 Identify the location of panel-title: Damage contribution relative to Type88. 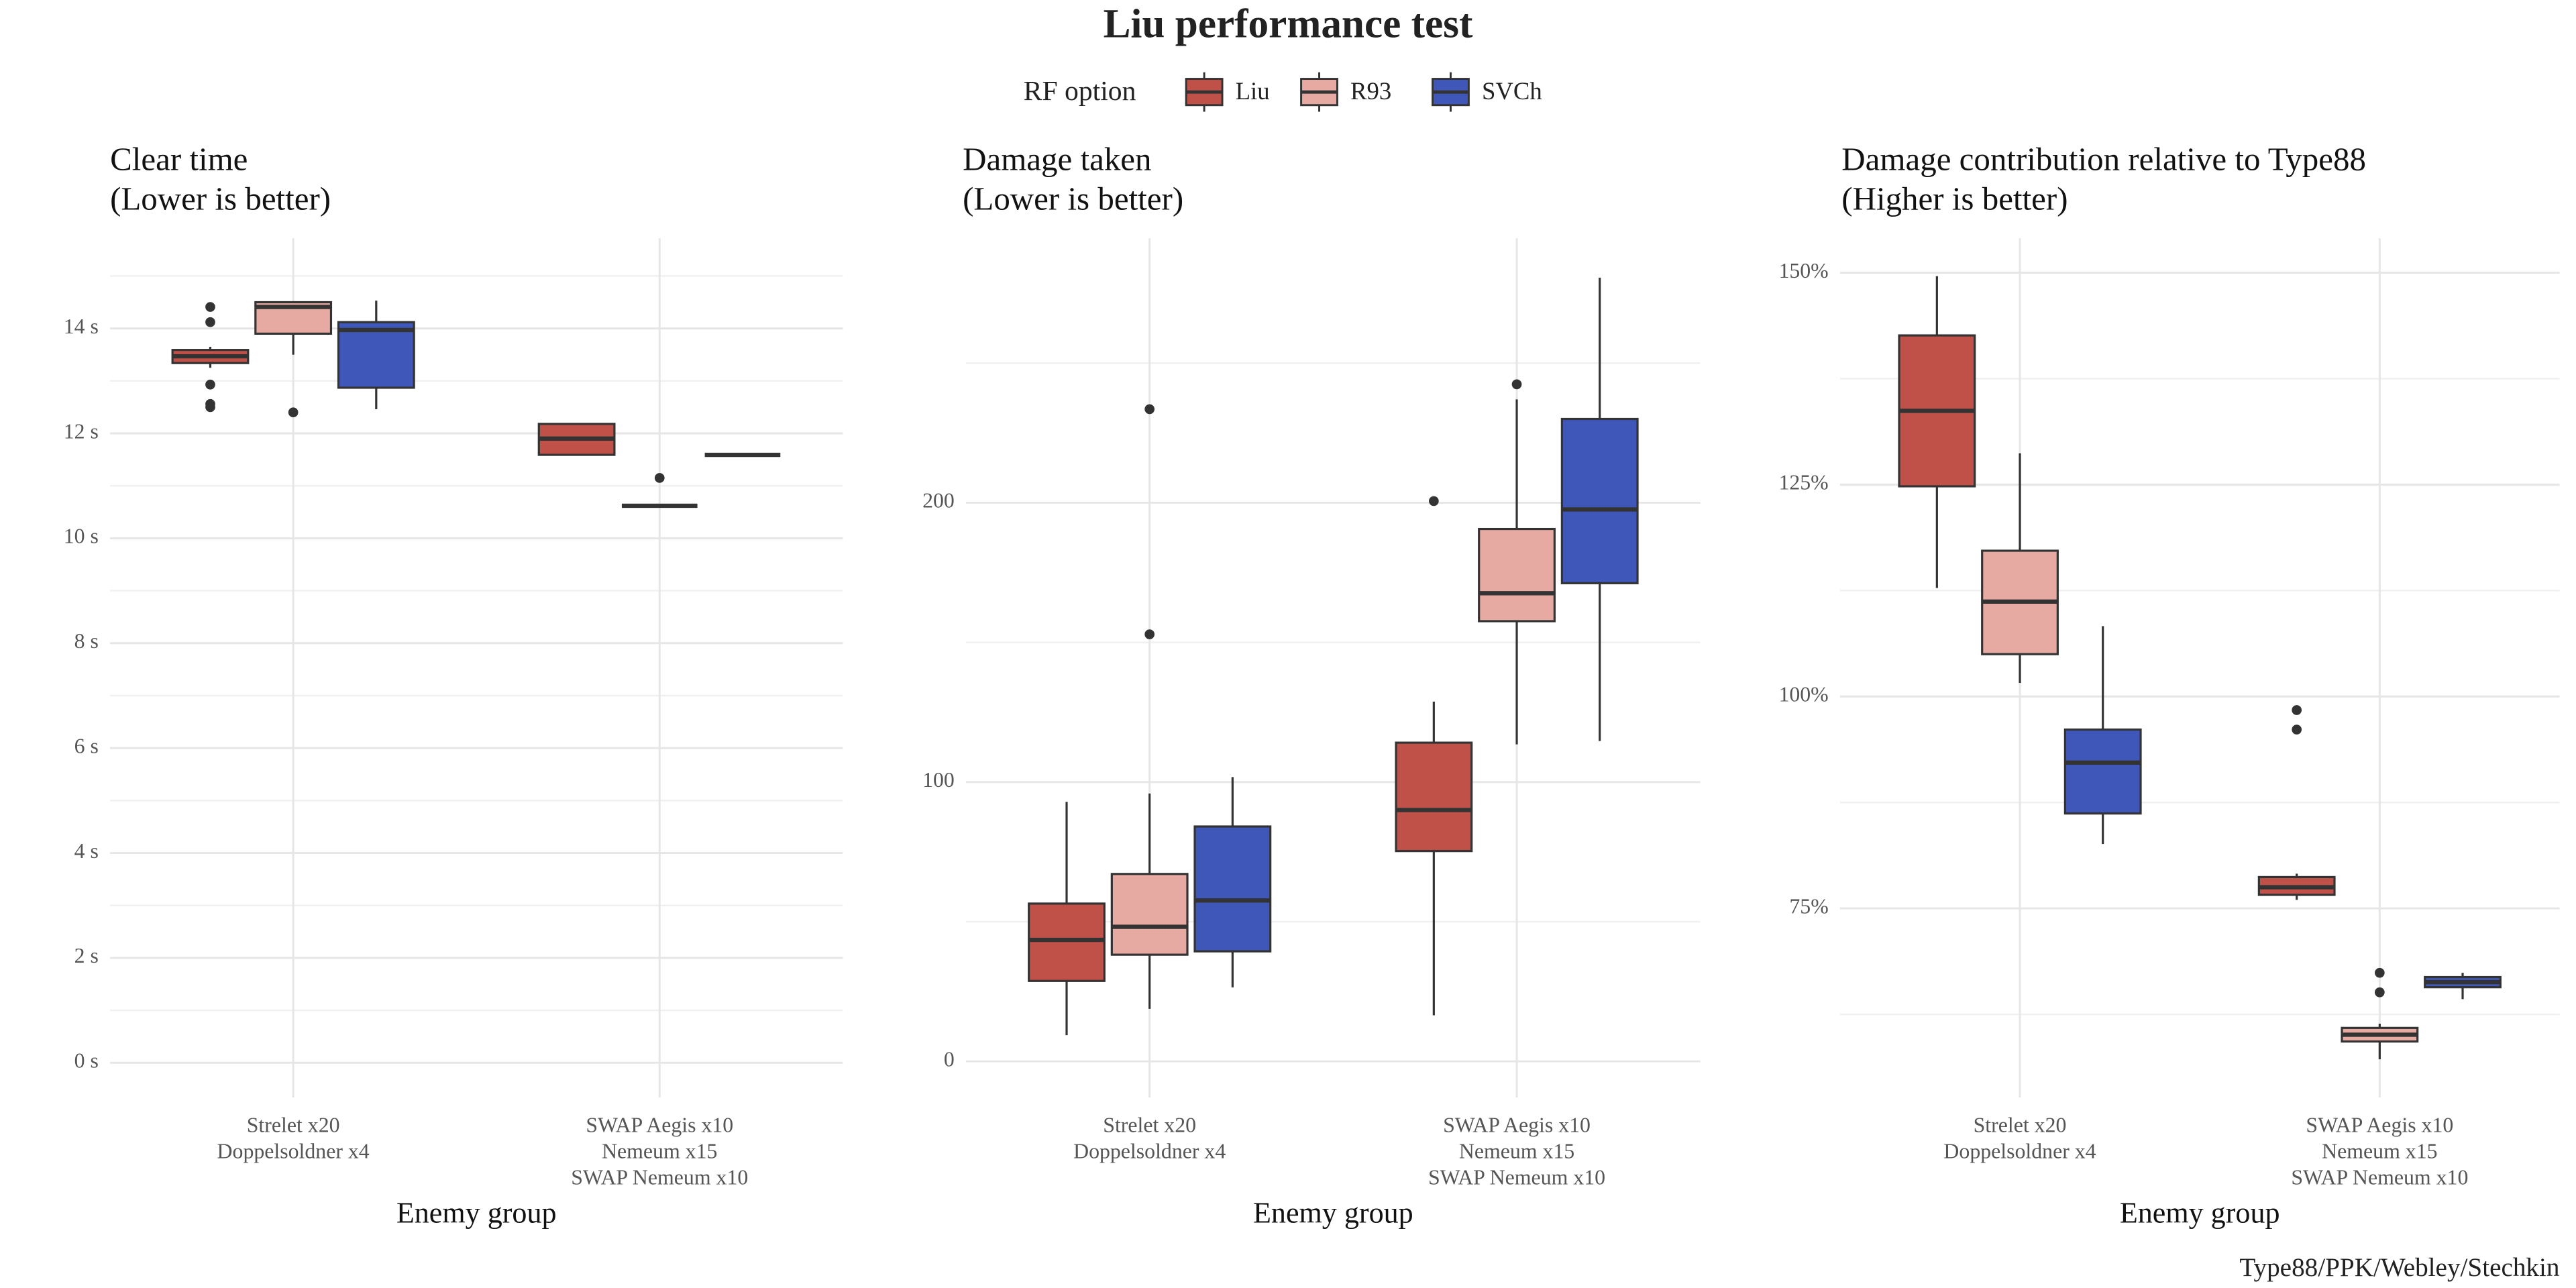
(2103, 159).